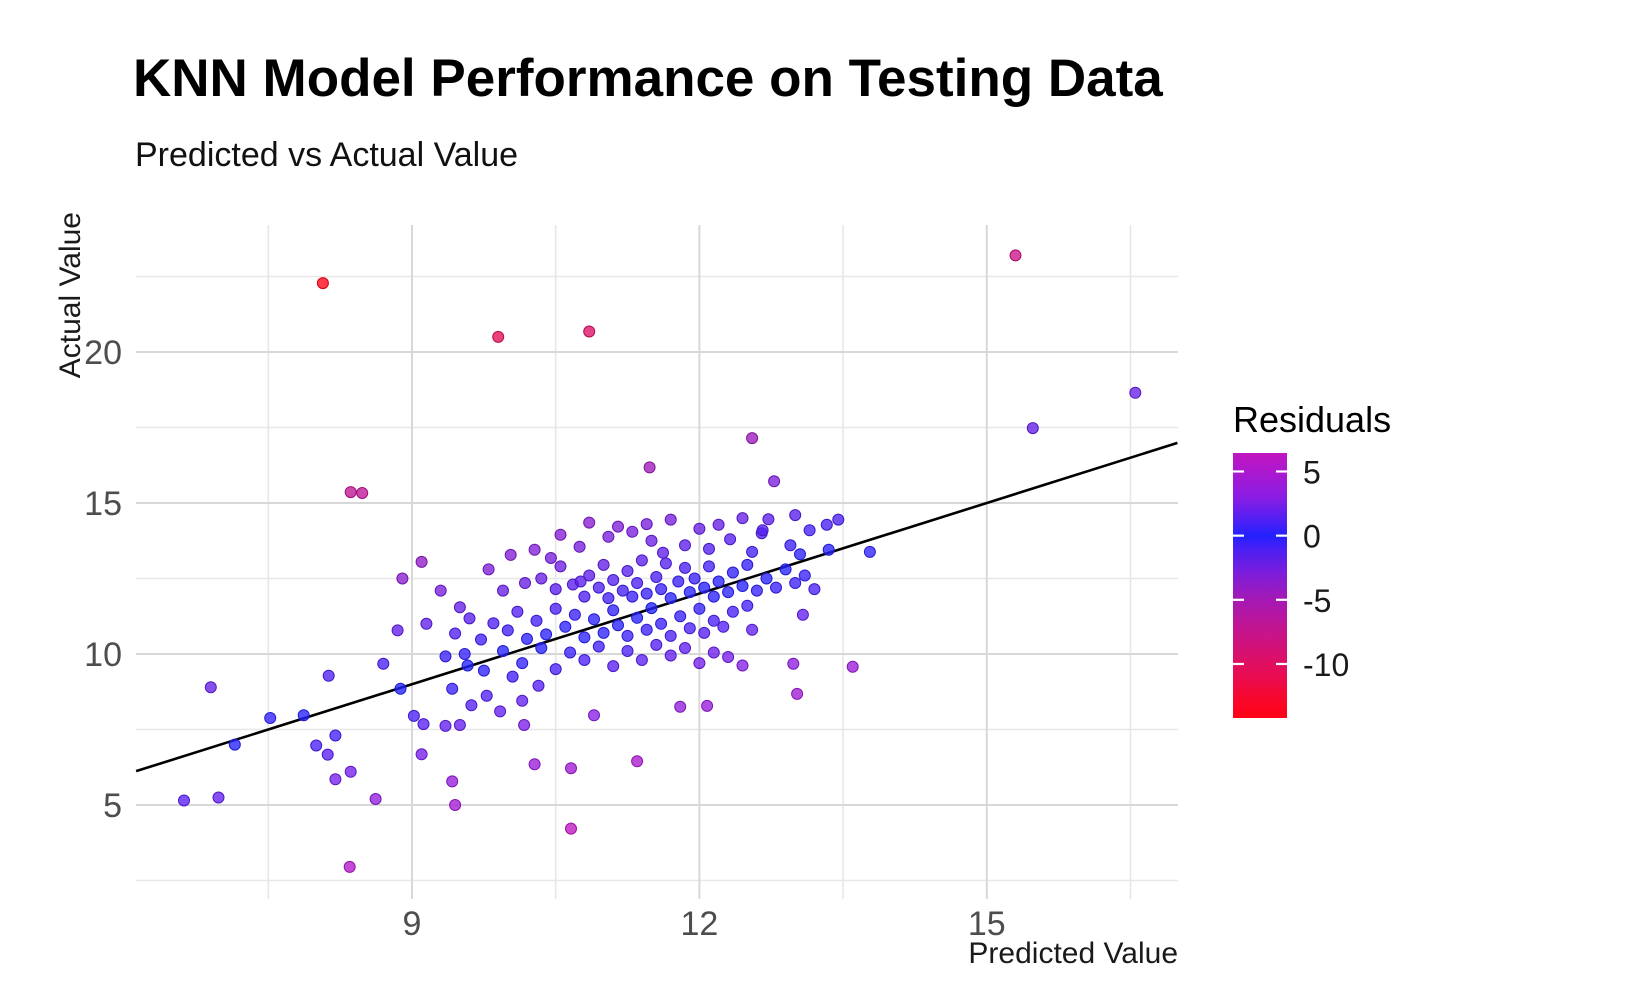  Describe the element at coordinates (327, 155) in the screenshot. I see `chart-subtitle: Predicted vs Actual Value` at that location.